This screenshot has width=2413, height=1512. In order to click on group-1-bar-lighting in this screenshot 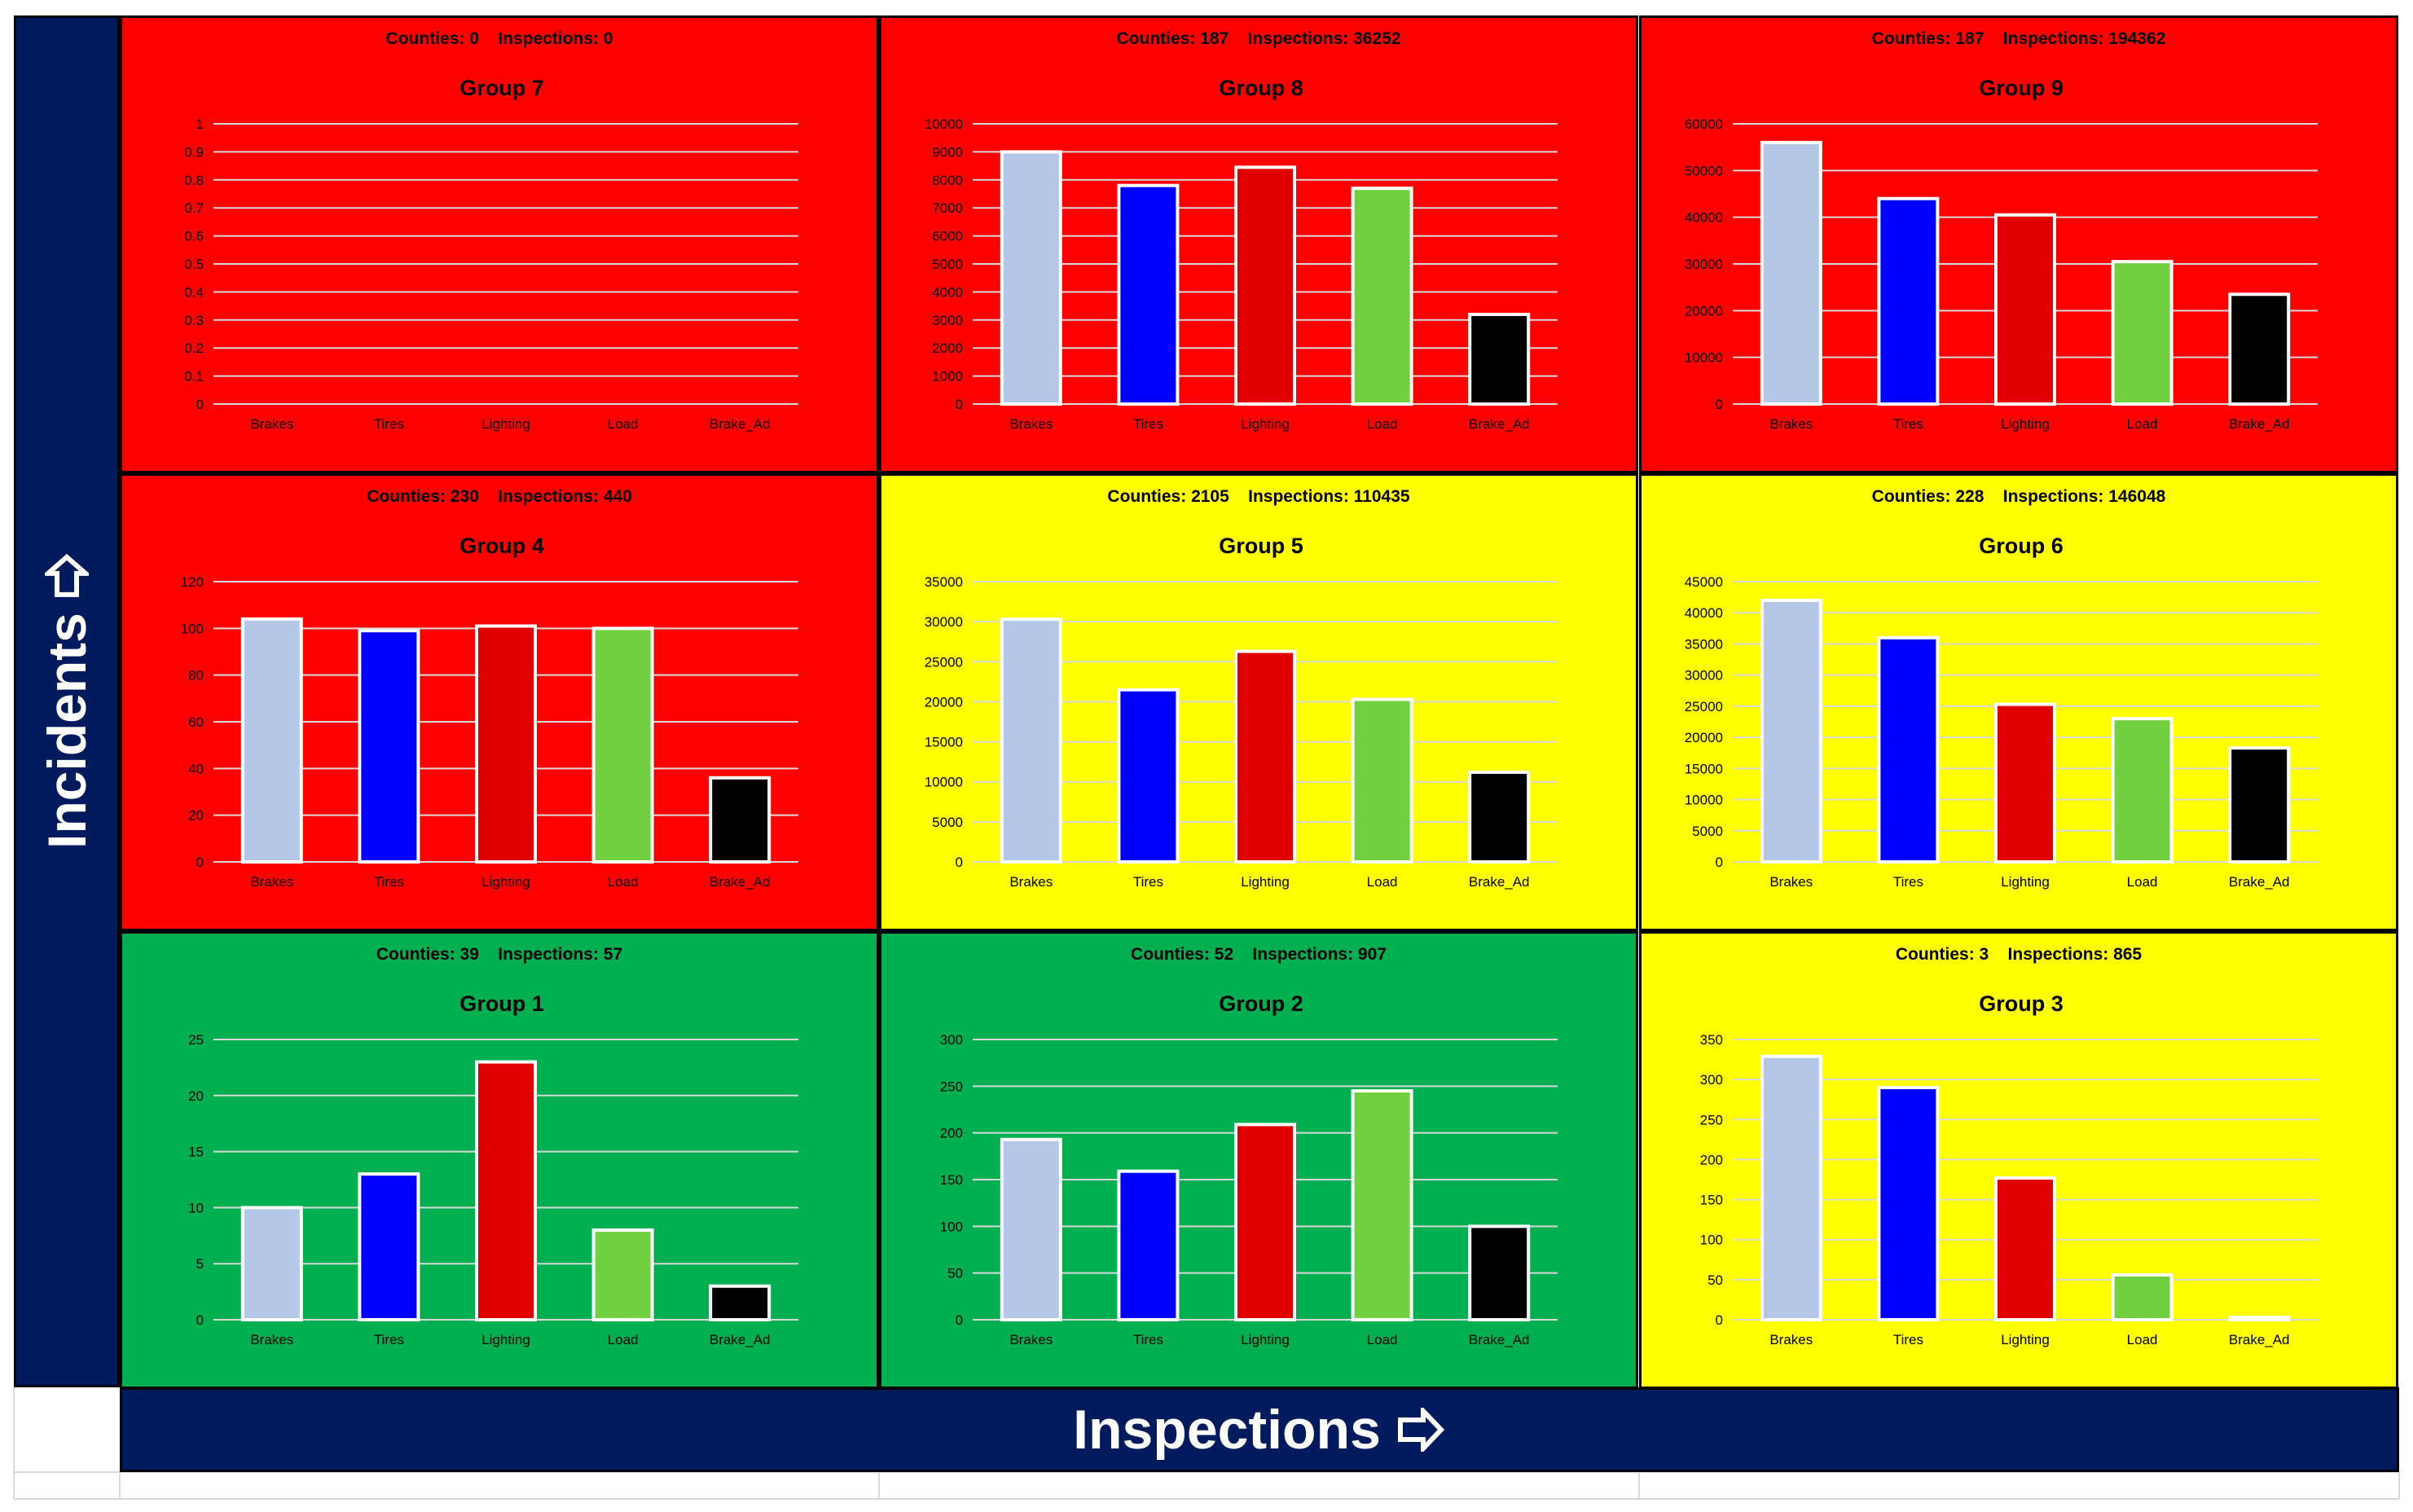, I will do `click(506, 1191)`.